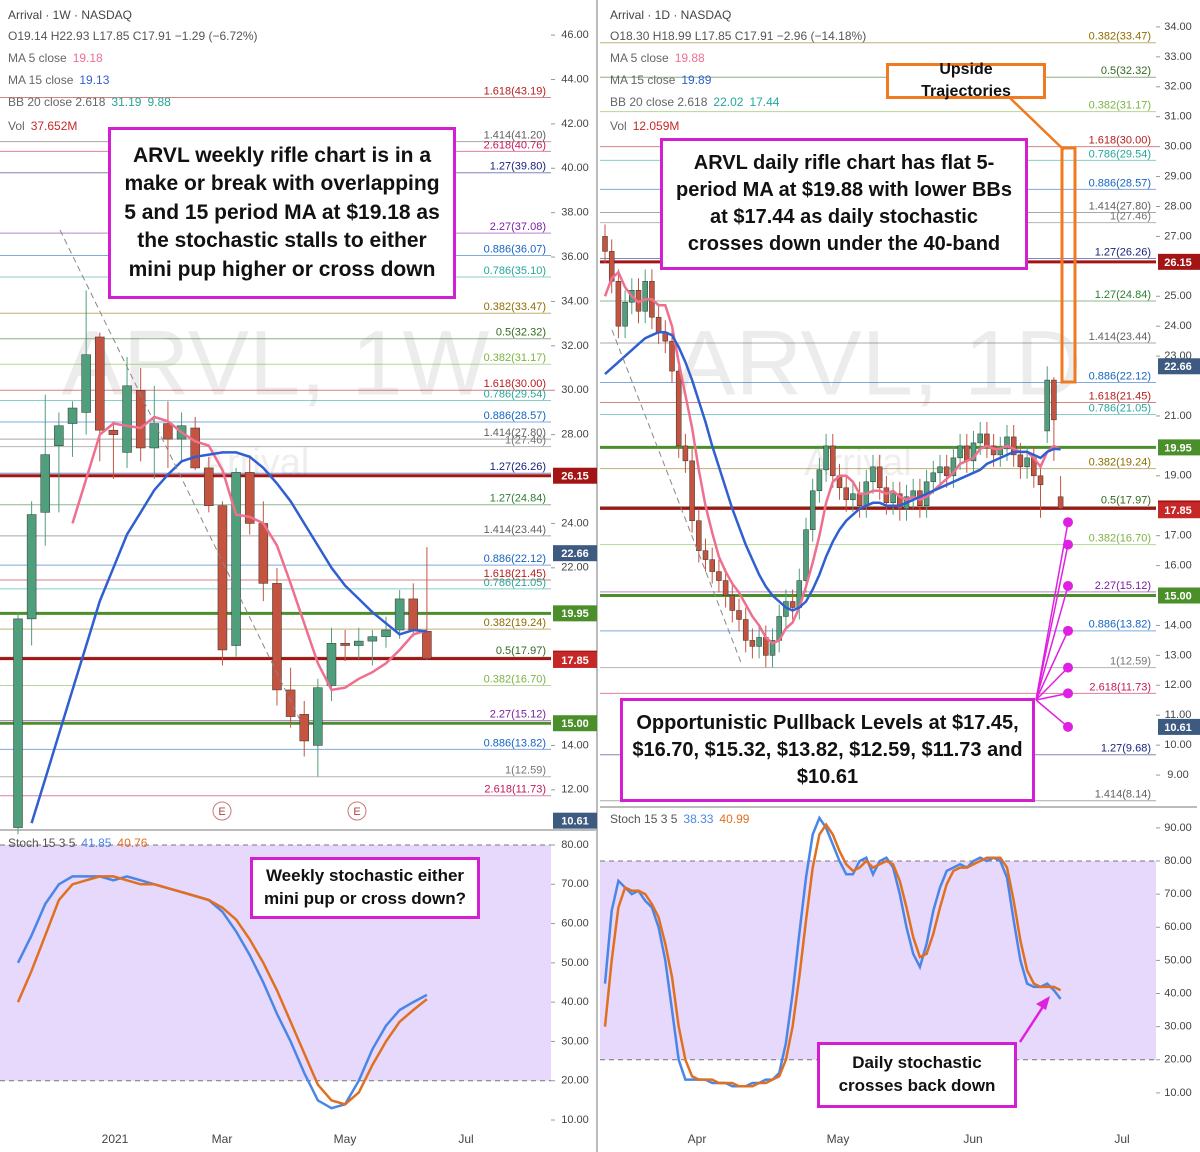 The image size is (1200, 1152). Describe the element at coordinates (575, 745) in the screenshot. I see `y-tick-label: 14.00` at that location.